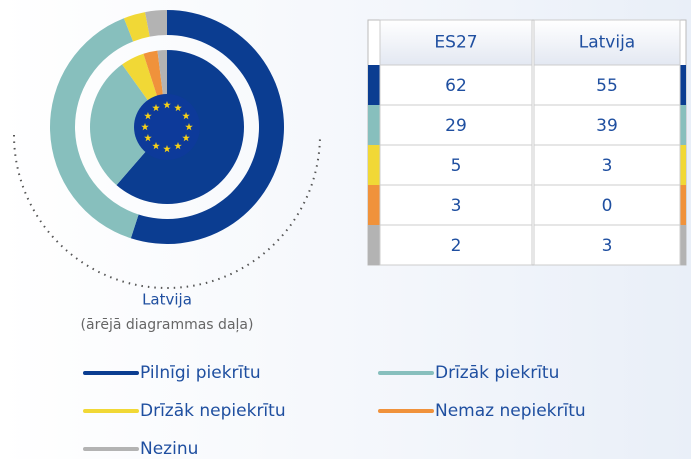 Image resolution: width=691 pixels, height=459 pixels. Describe the element at coordinates (169, 449) in the screenshot. I see `legend-label: Nezinu` at that location.